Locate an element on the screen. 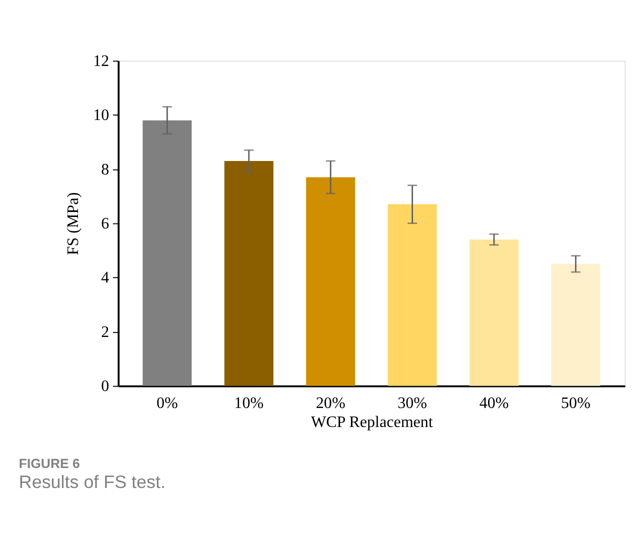 The width and height of the screenshot is (638, 540). x-tick-label: 40% is located at coordinates (494, 403).